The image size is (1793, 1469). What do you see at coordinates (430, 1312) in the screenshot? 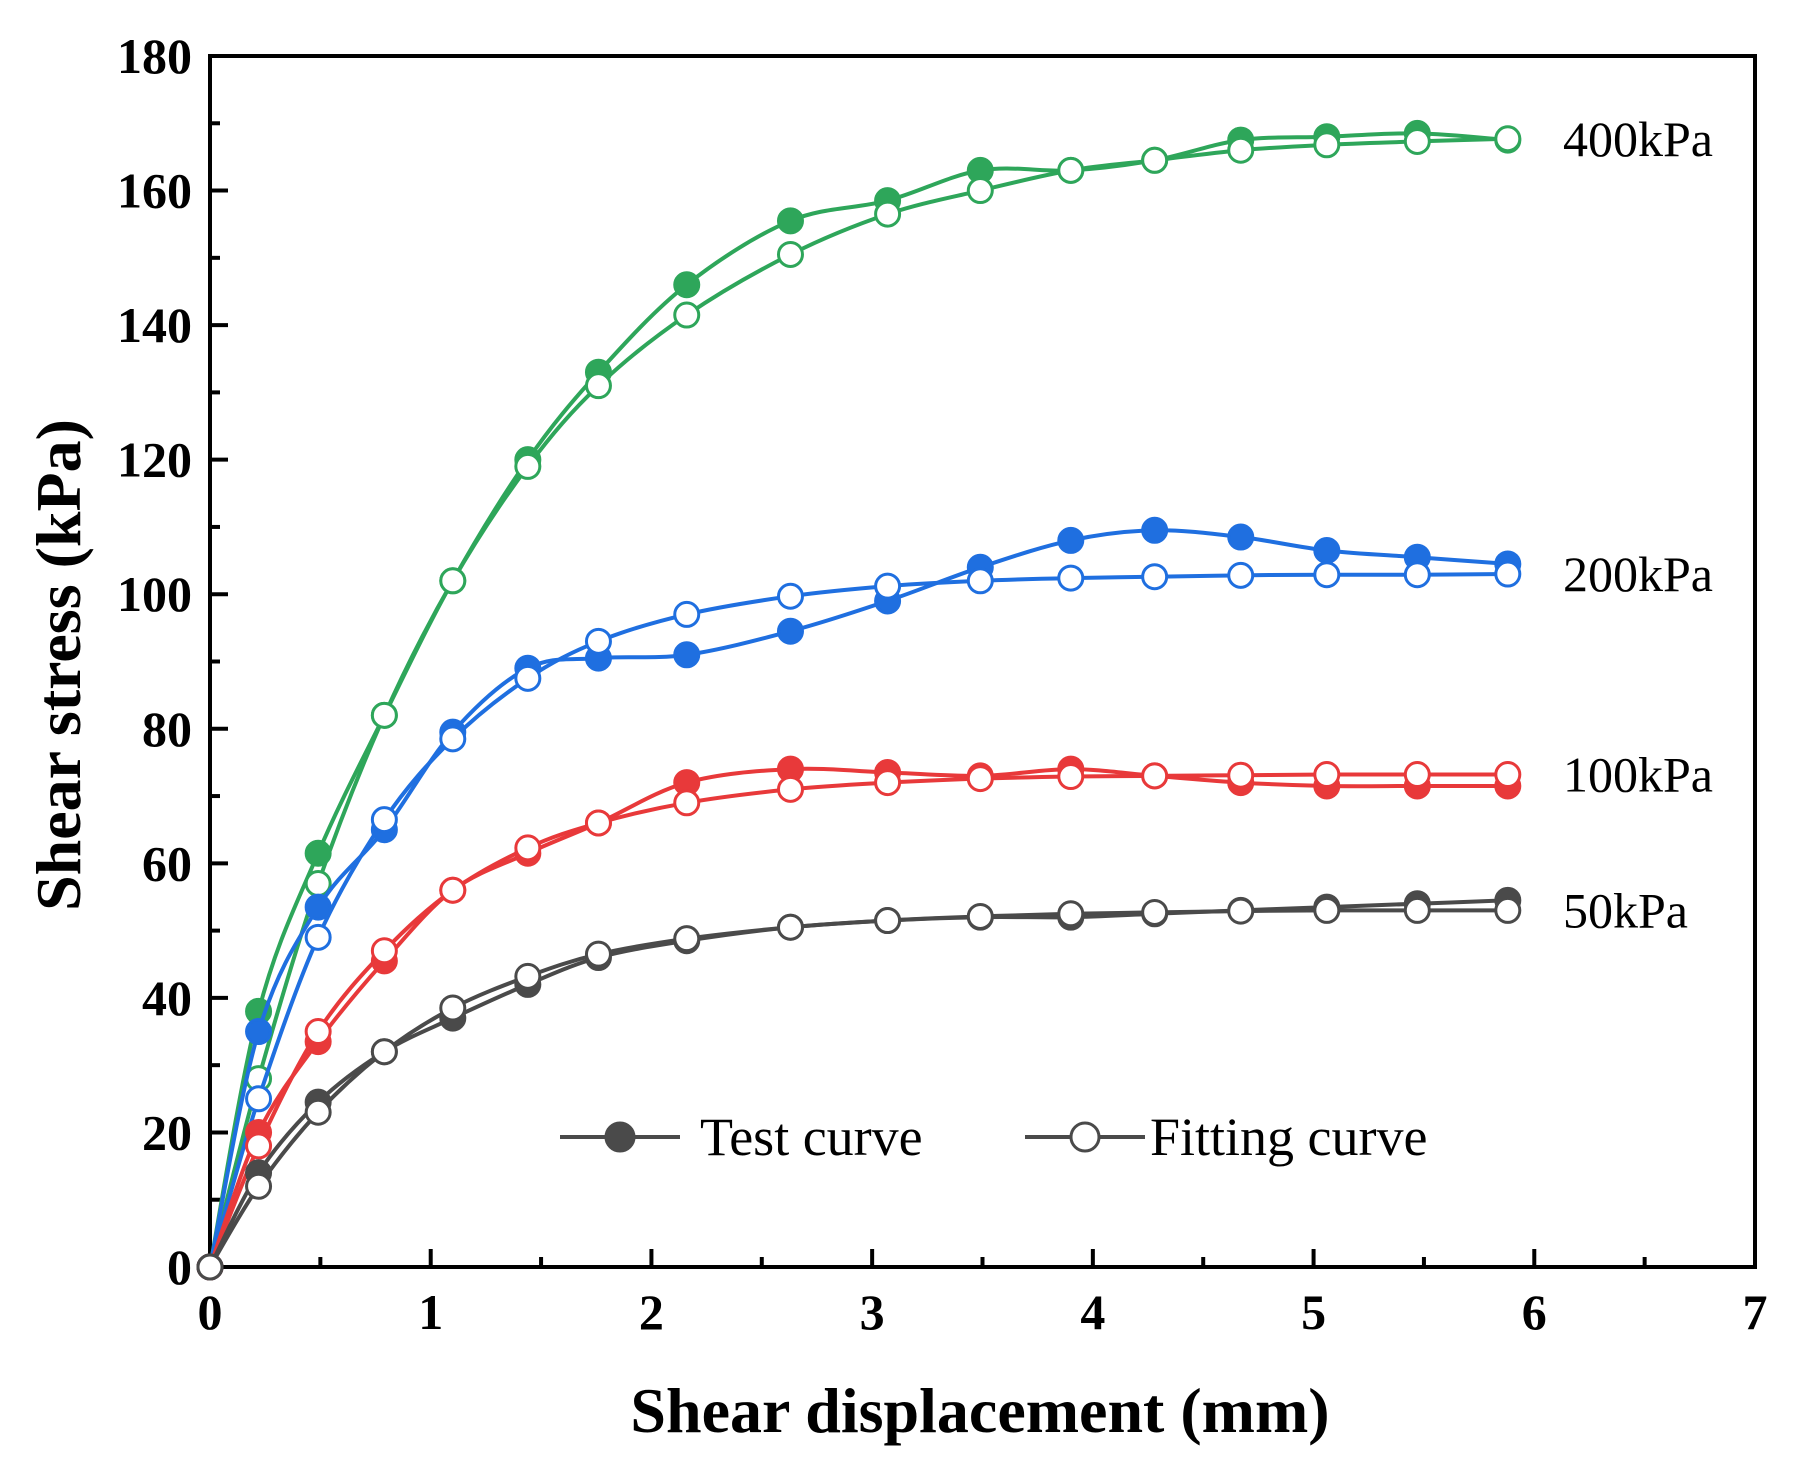
I see `x-tick-label: 1` at bounding box center [430, 1312].